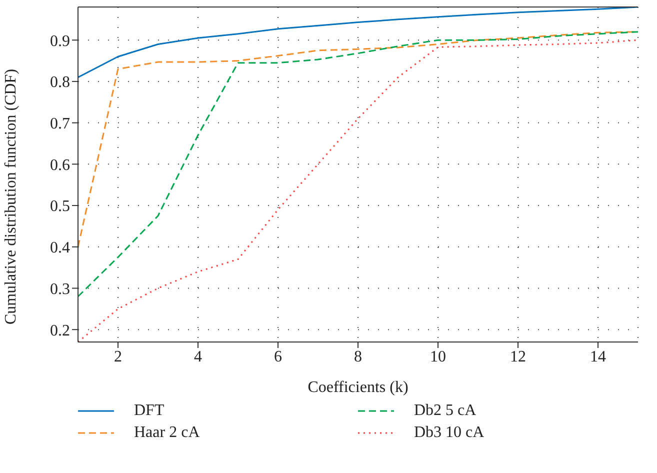 This screenshot has height=473, width=657. I want to click on x-tick-label: 6, so click(278, 357).